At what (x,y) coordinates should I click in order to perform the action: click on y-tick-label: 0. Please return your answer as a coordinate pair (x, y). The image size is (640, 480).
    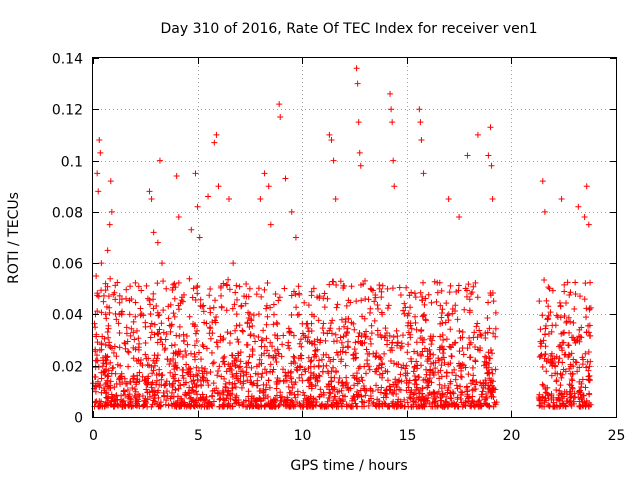
    Looking at the image, I should click on (78, 419).